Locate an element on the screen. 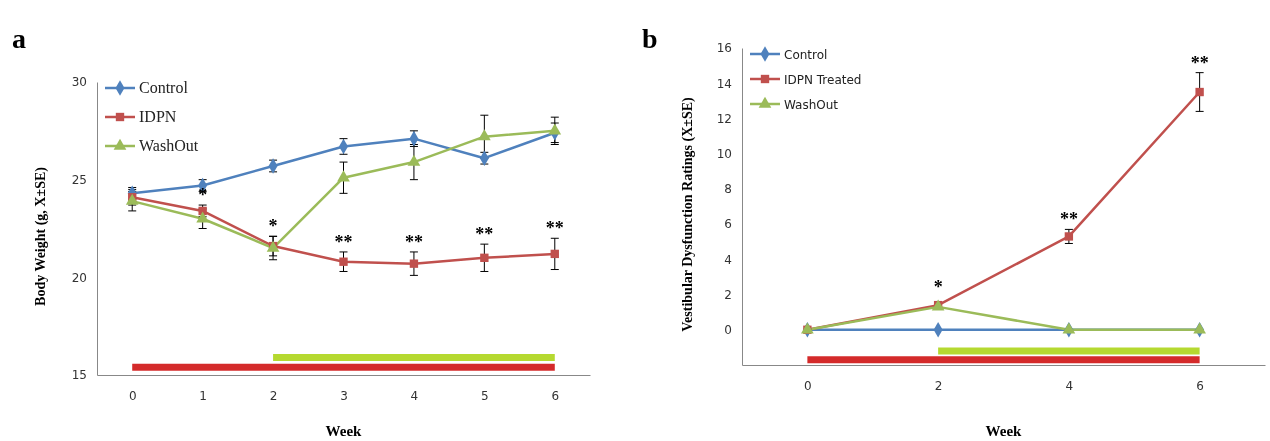 Image resolution: width=1270 pixels, height=441 pixels. y-axis-title: Body Weight (g, X±SE) is located at coordinates (41, 236).